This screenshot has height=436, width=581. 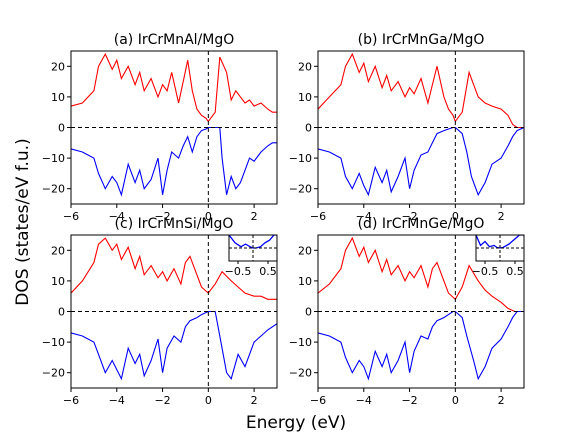 I want to click on panel-title: (c) IrCrMnSi/MgO, so click(x=174, y=224).